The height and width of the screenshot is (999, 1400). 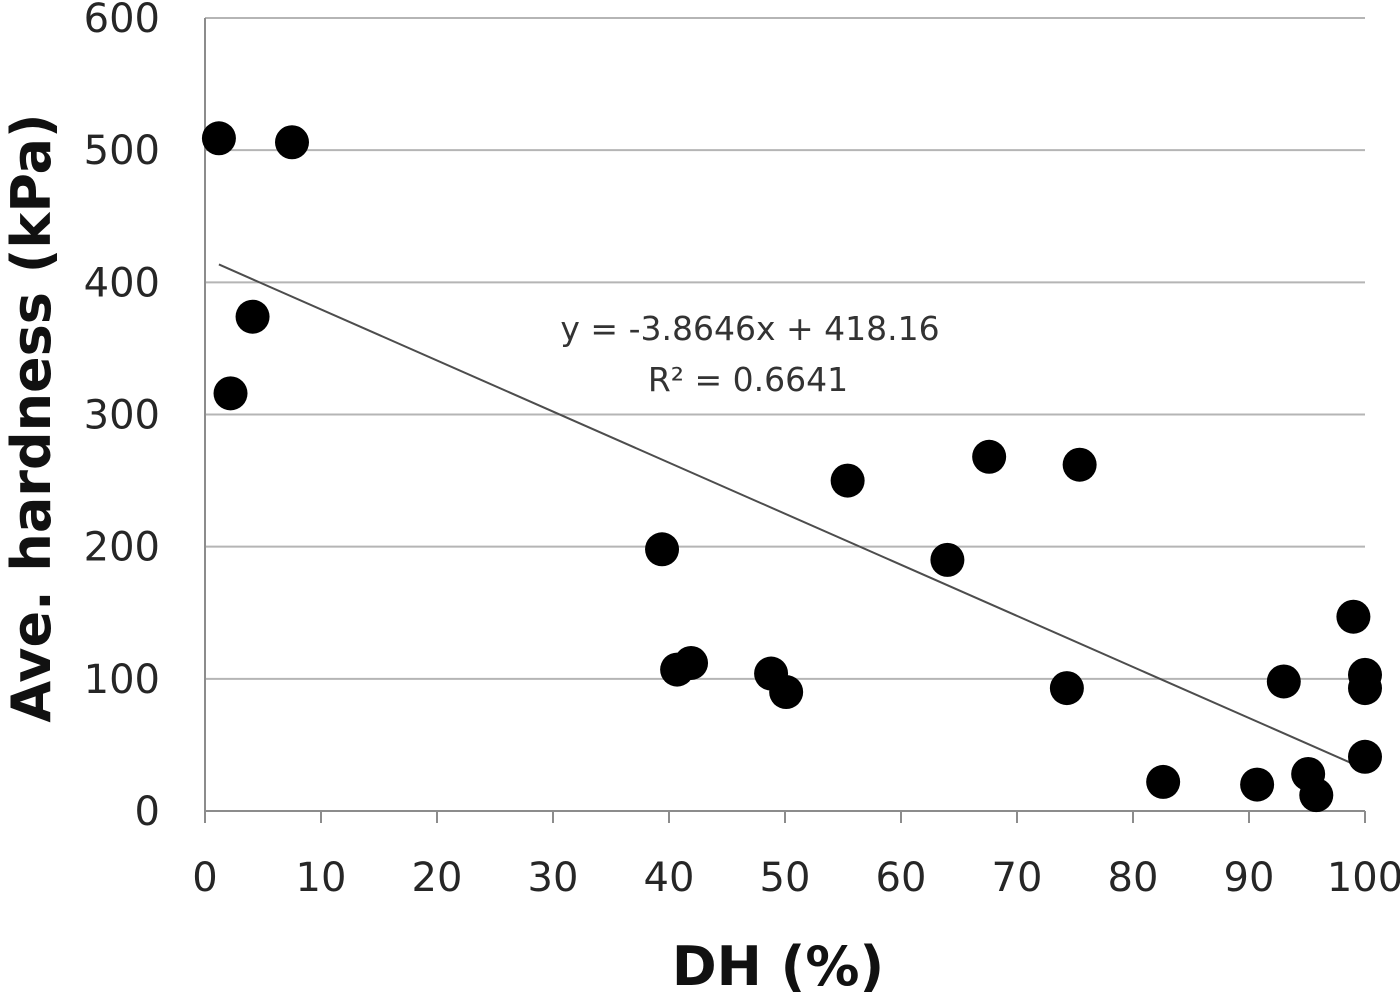 What do you see at coordinates (1017, 878) in the screenshot?
I see `x-tick-label-70: 70` at bounding box center [1017, 878].